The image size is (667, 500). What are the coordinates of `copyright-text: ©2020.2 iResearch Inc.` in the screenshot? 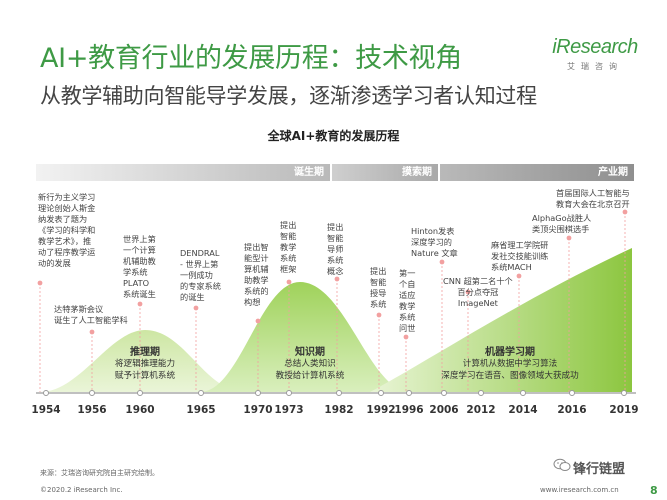 It's located at (81, 490).